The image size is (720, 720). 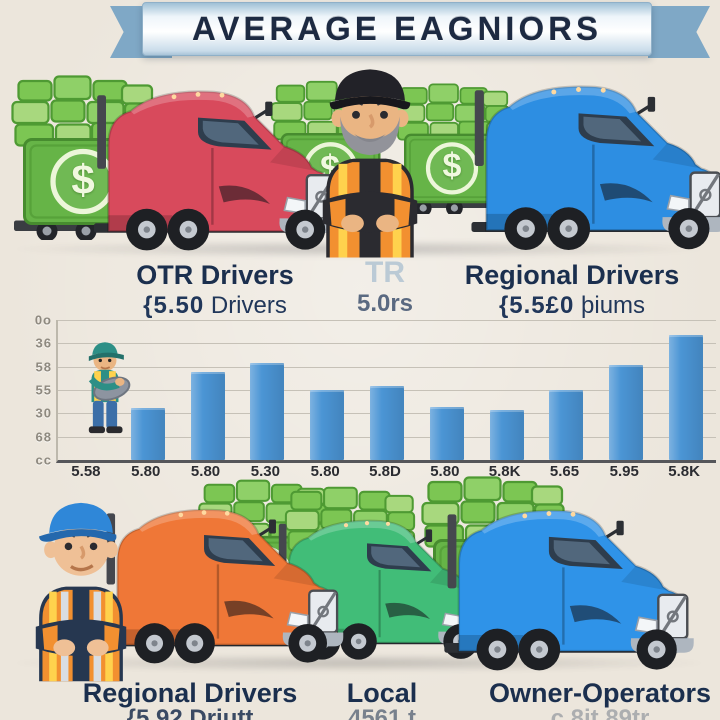 I want to click on y-tick-label: 68, so click(x=43, y=437).